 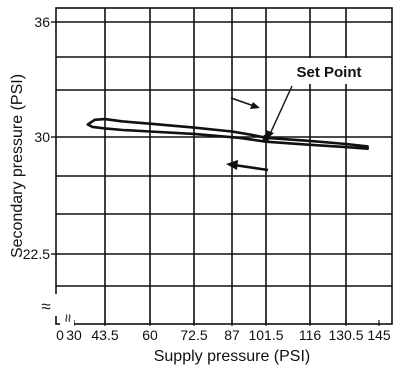 What do you see at coordinates (265, 335) in the screenshot?
I see `x-tick-label: 101.5` at bounding box center [265, 335].